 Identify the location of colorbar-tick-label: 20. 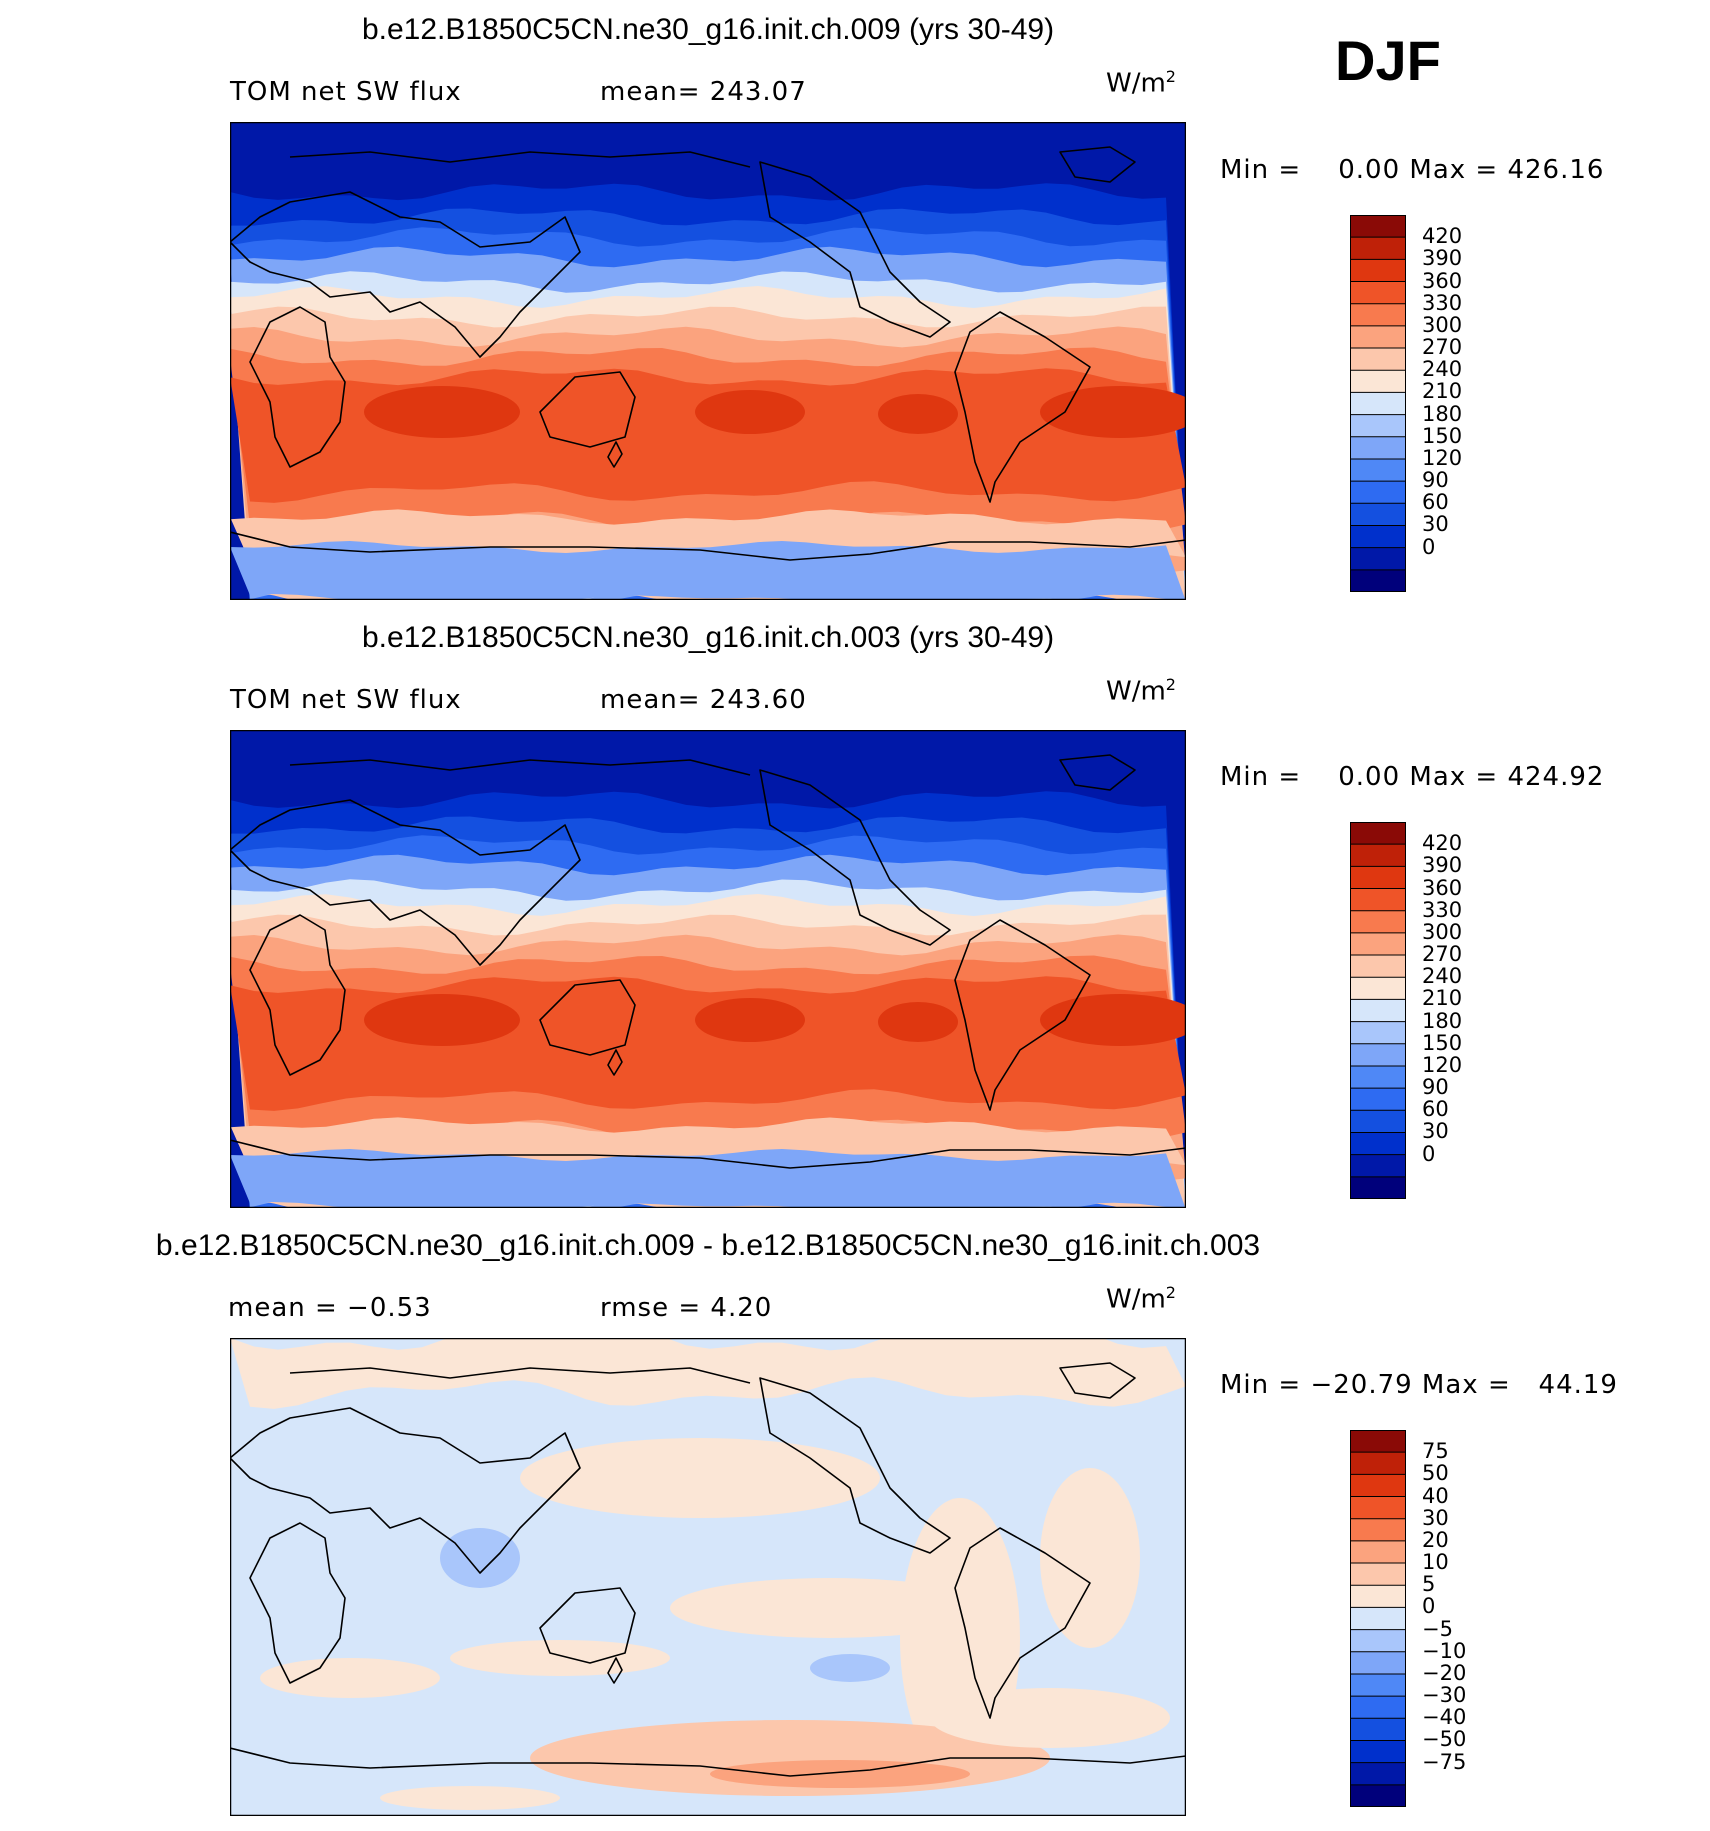
(1435, 1539).